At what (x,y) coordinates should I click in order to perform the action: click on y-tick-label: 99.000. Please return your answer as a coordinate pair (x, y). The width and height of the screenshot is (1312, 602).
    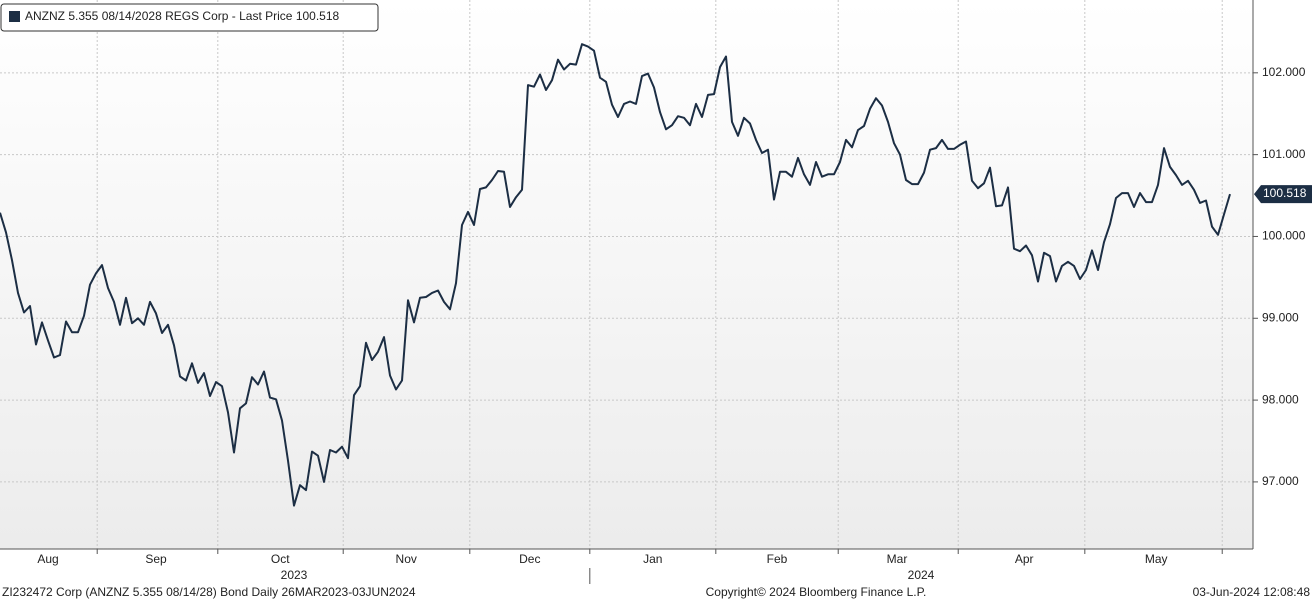
    Looking at the image, I should click on (1280, 317).